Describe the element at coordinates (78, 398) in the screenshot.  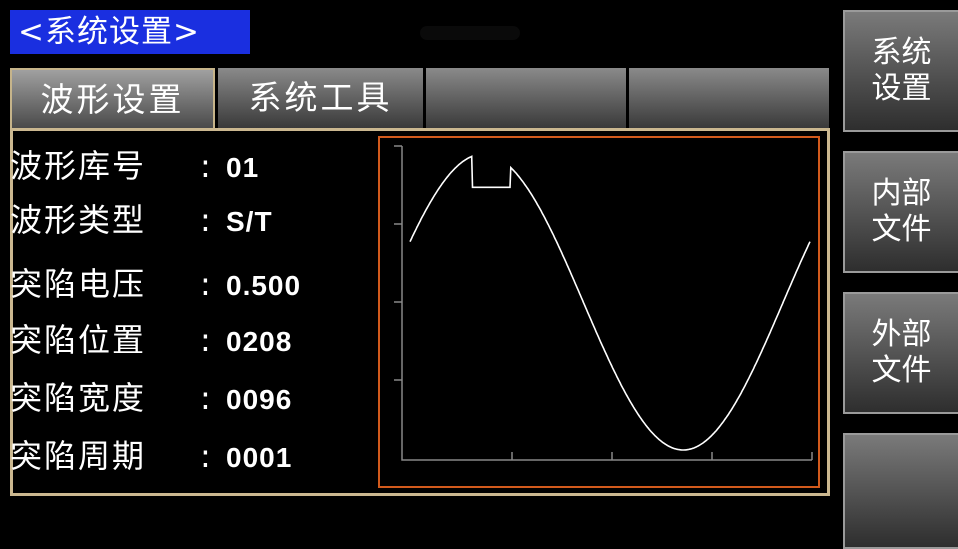
I see `param-label: 突陷宽度` at that location.